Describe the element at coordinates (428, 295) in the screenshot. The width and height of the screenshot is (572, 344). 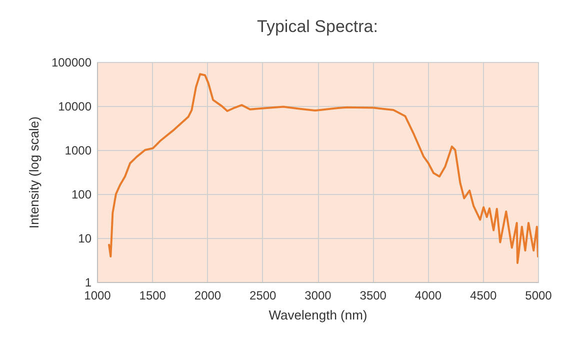
I see `x-tick-label: 4000` at that location.